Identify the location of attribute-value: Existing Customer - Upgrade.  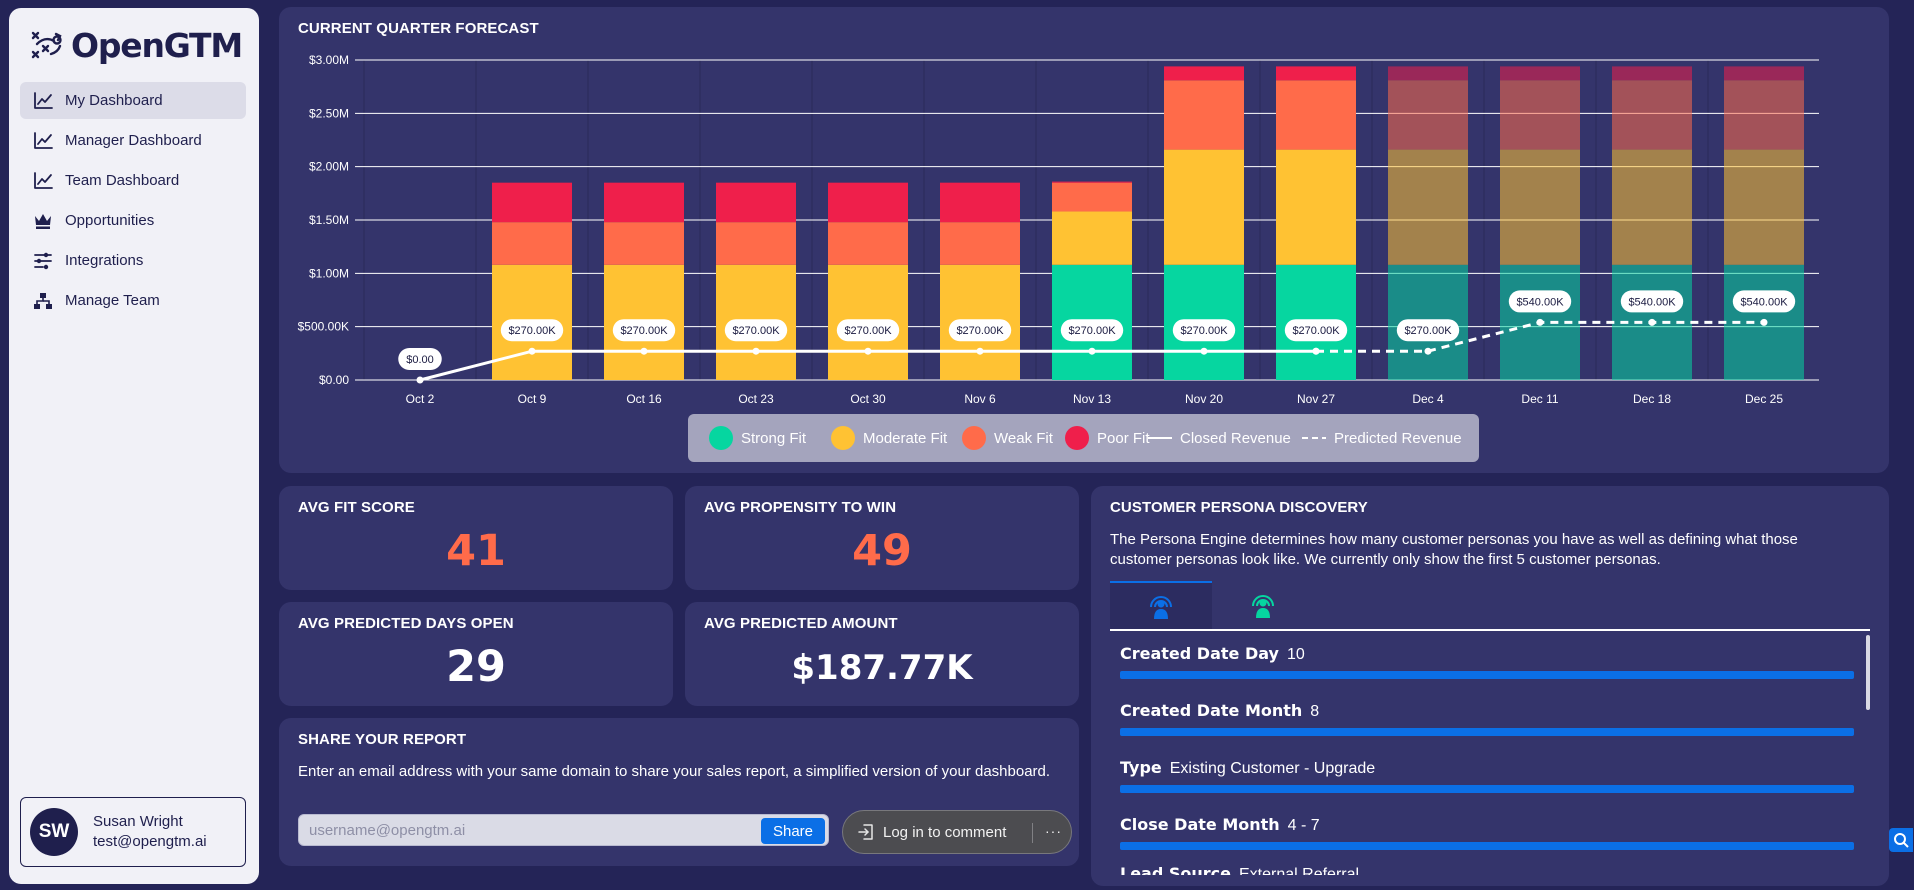
(1272, 768).